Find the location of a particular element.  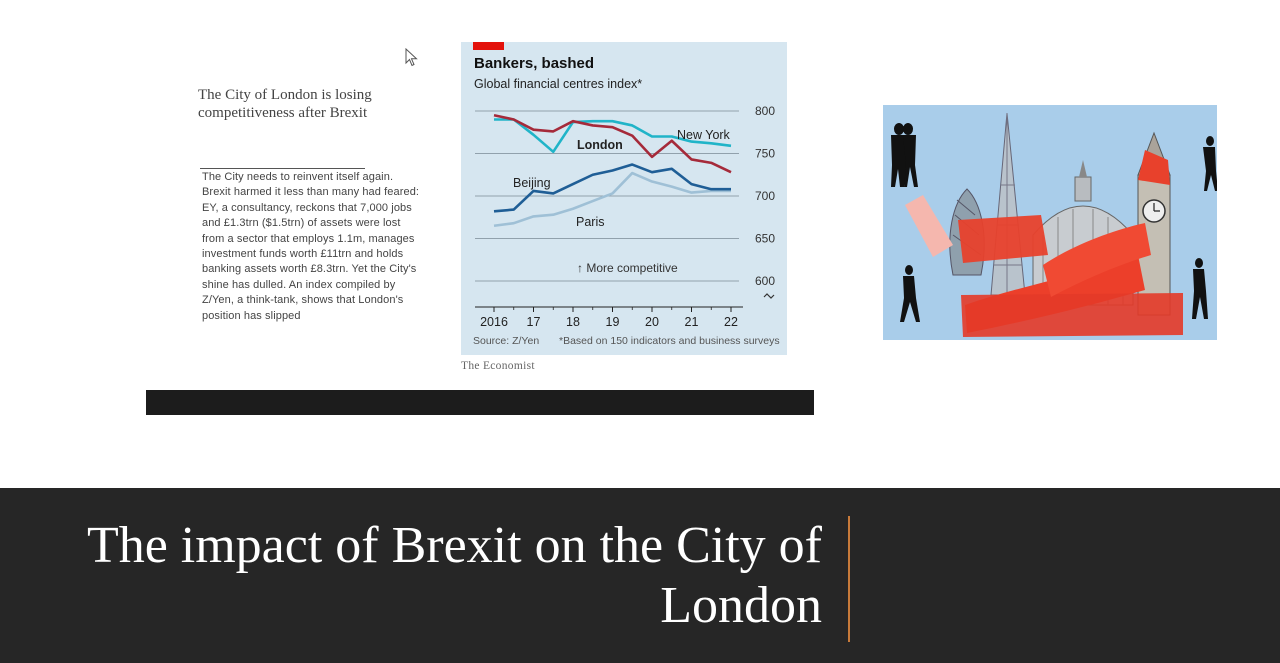

black-bar is located at coordinates (480, 402).